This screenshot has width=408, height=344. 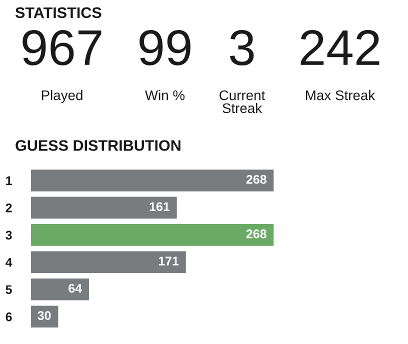 What do you see at coordinates (340, 47) in the screenshot?
I see `text: 242` at bounding box center [340, 47].